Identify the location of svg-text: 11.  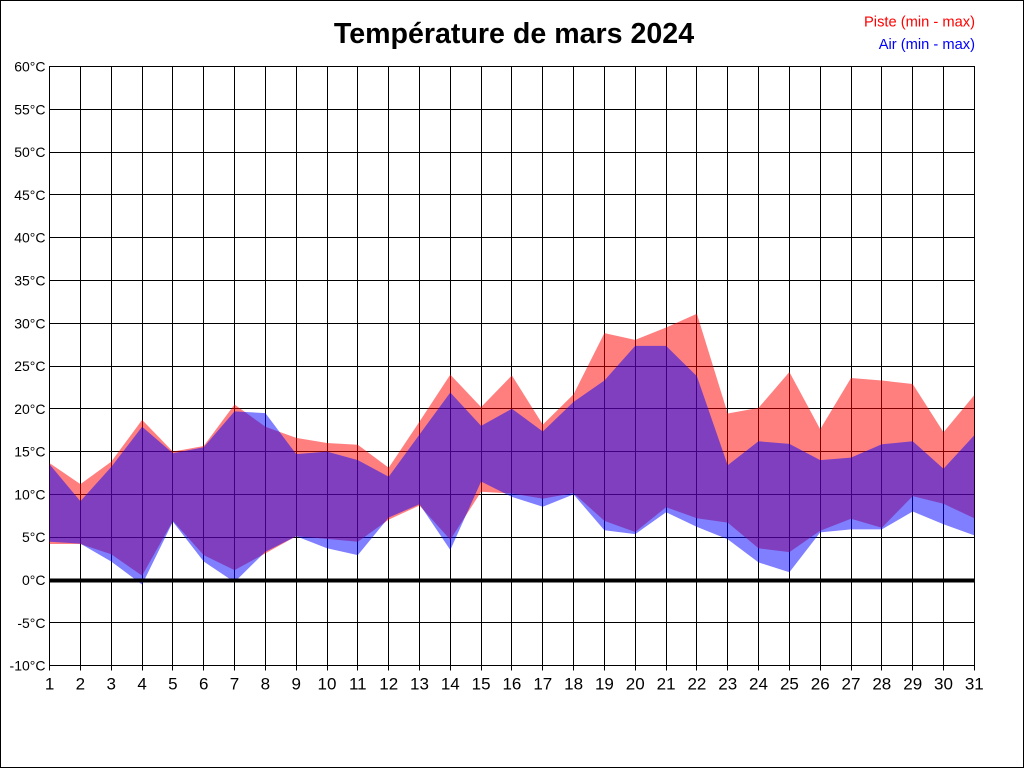
(358, 684).